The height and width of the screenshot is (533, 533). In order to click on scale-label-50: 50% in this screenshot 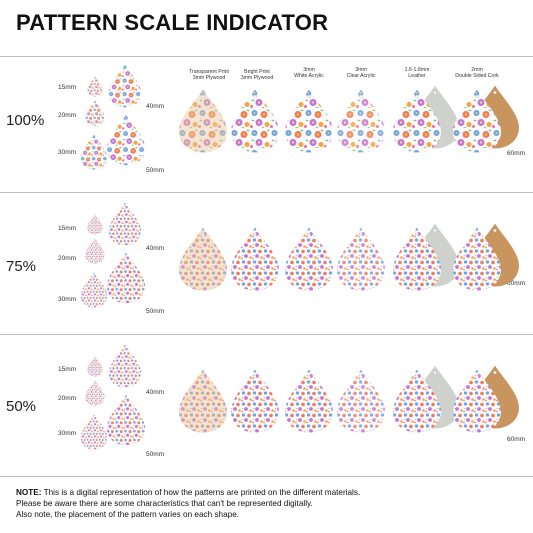, I will do `click(21, 406)`.